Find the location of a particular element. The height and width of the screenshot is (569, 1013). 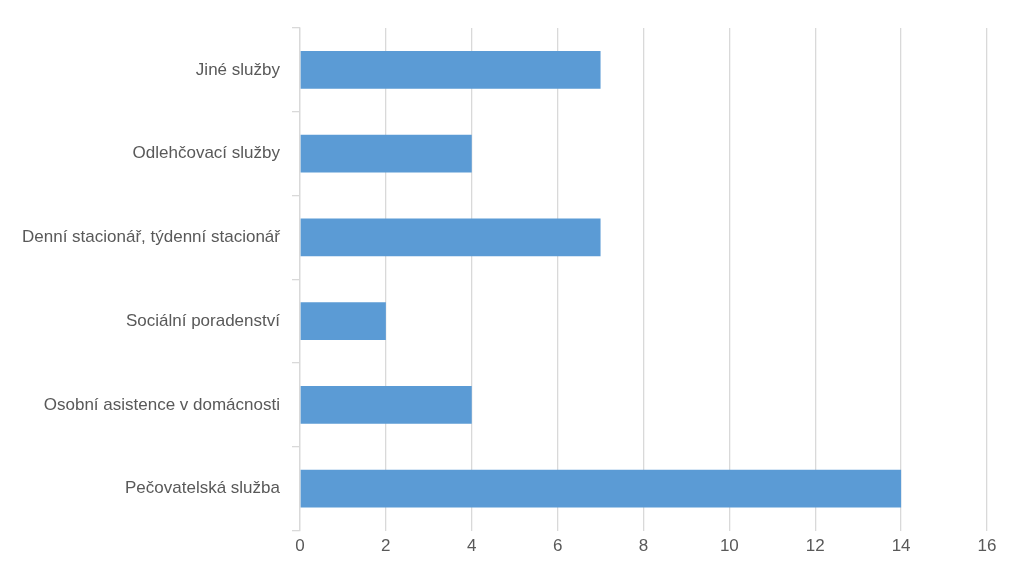

x-tick-label: 6 is located at coordinates (557, 546).